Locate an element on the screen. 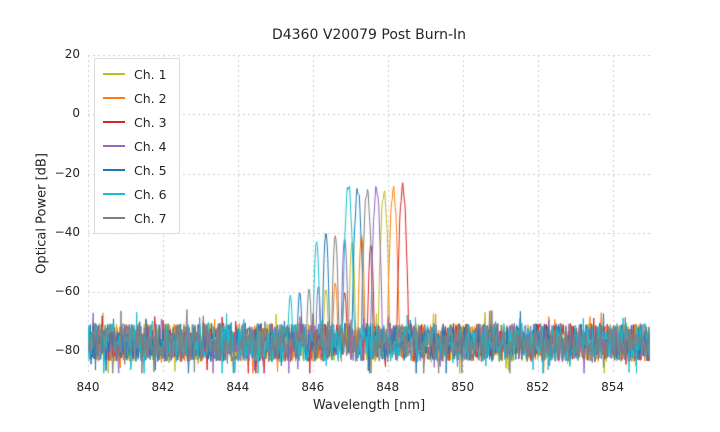  y-axis-label: Optical Power [dB] is located at coordinates (42, 213).